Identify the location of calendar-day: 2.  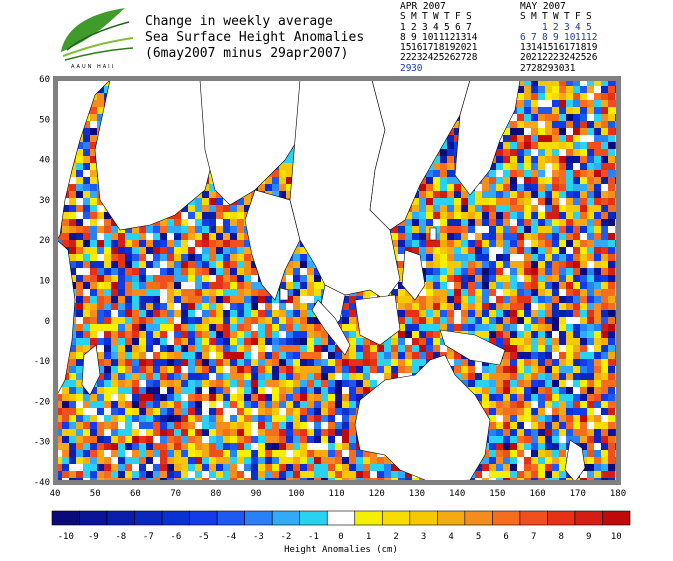
(556, 27).